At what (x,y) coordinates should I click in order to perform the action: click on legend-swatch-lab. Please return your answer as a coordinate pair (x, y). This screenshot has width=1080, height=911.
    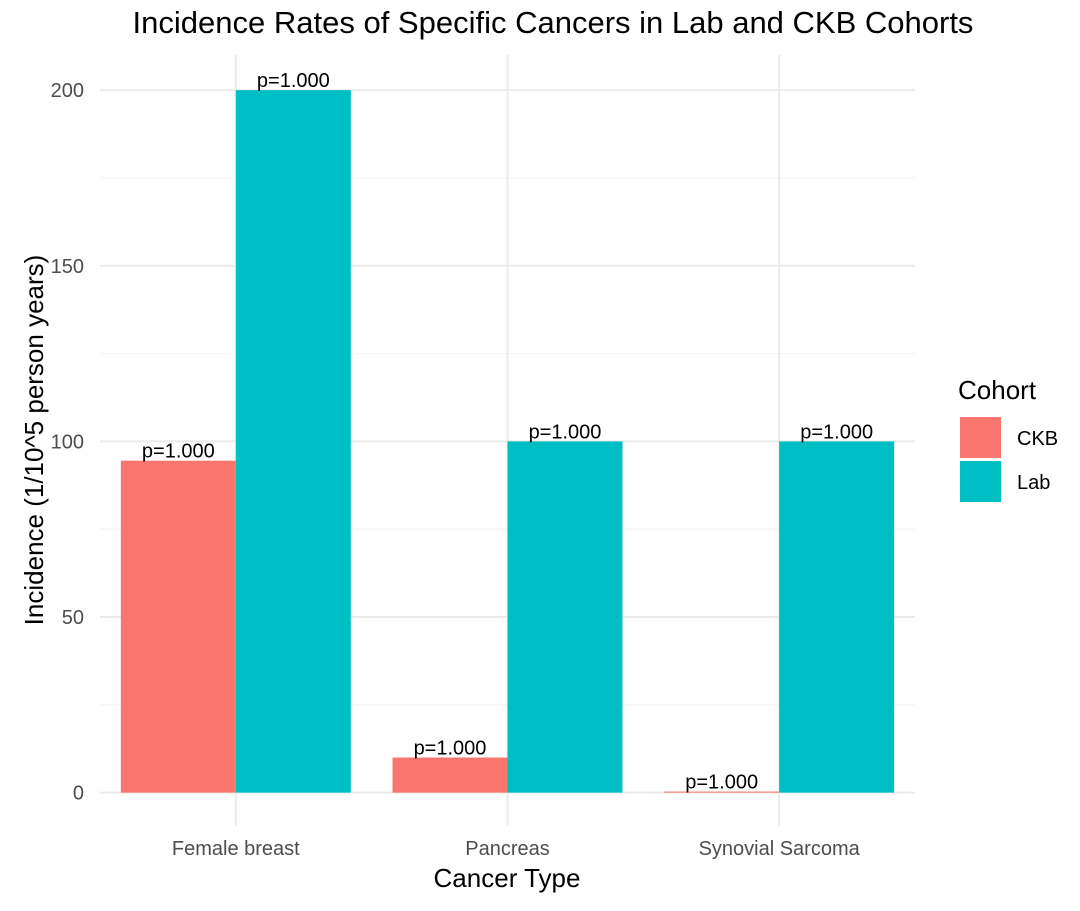
    Looking at the image, I should click on (980, 481).